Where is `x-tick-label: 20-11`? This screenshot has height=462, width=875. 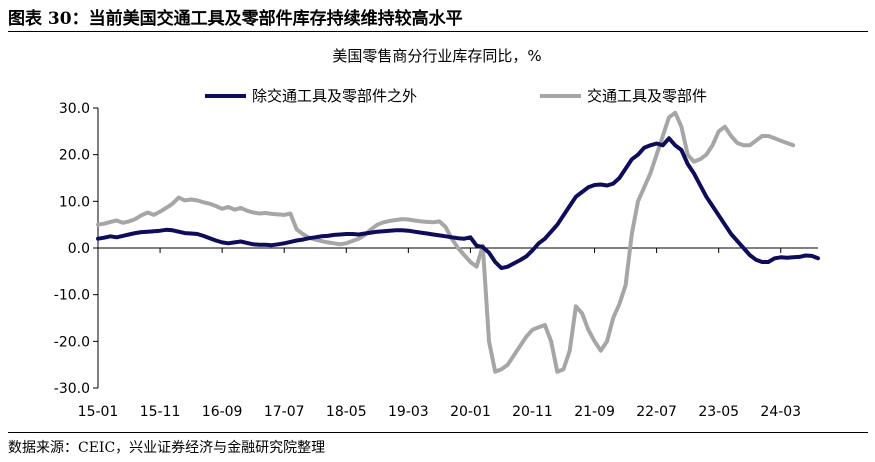
x-tick-label: 20-11 is located at coordinates (532, 412).